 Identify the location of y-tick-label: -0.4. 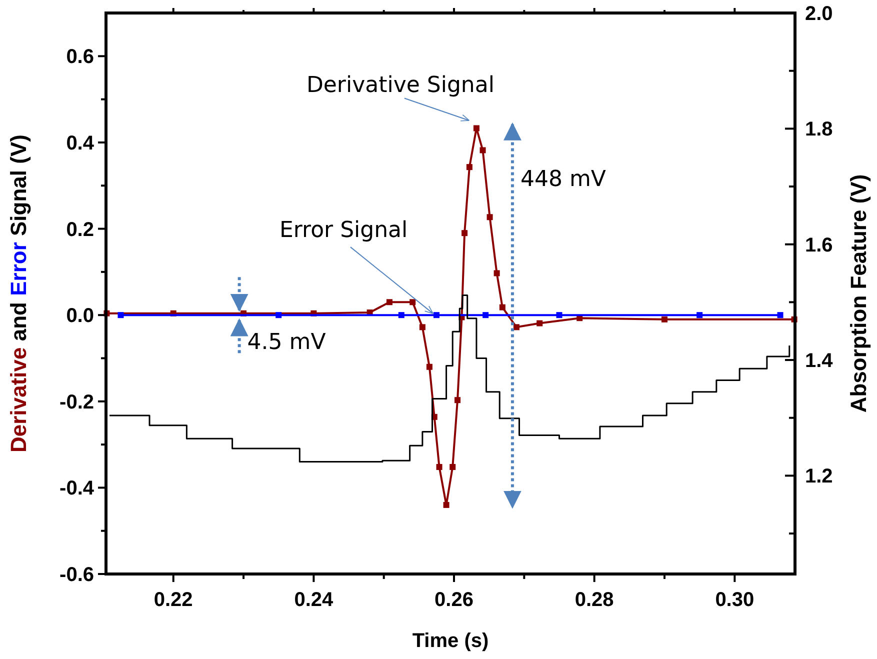
(77, 489).